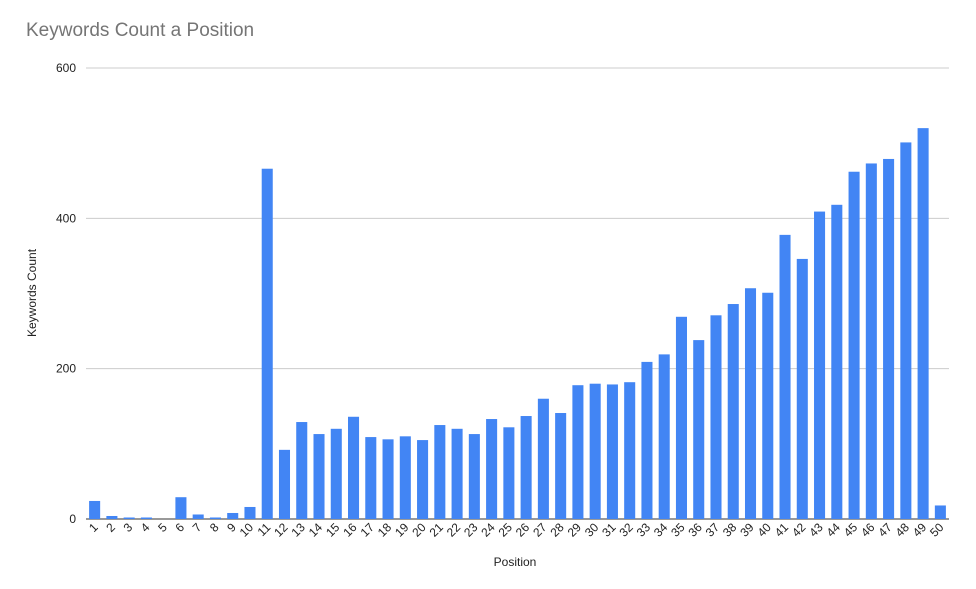 The image size is (976, 589). I want to click on x-tick-label: 9, so click(231, 527).